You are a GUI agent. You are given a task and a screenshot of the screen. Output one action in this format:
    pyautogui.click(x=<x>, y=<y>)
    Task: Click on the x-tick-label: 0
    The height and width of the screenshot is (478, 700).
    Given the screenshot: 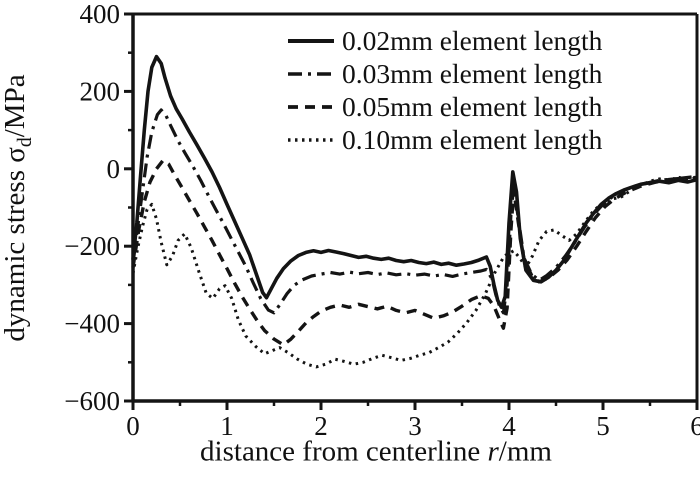 What is the action you would take?
    pyautogui.click(x=133, y=426)
    